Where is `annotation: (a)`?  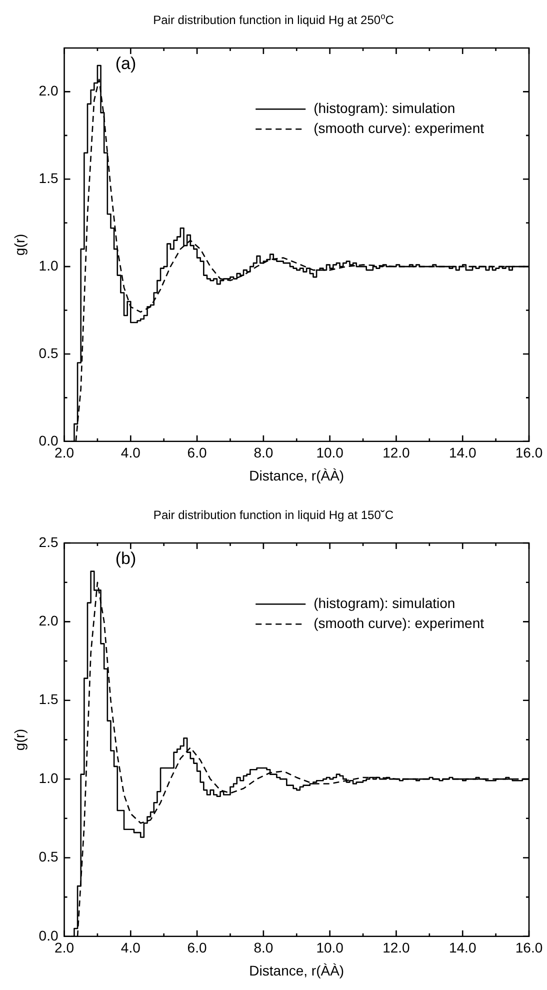
annotation: (a) is located at coordinates (125, 64).